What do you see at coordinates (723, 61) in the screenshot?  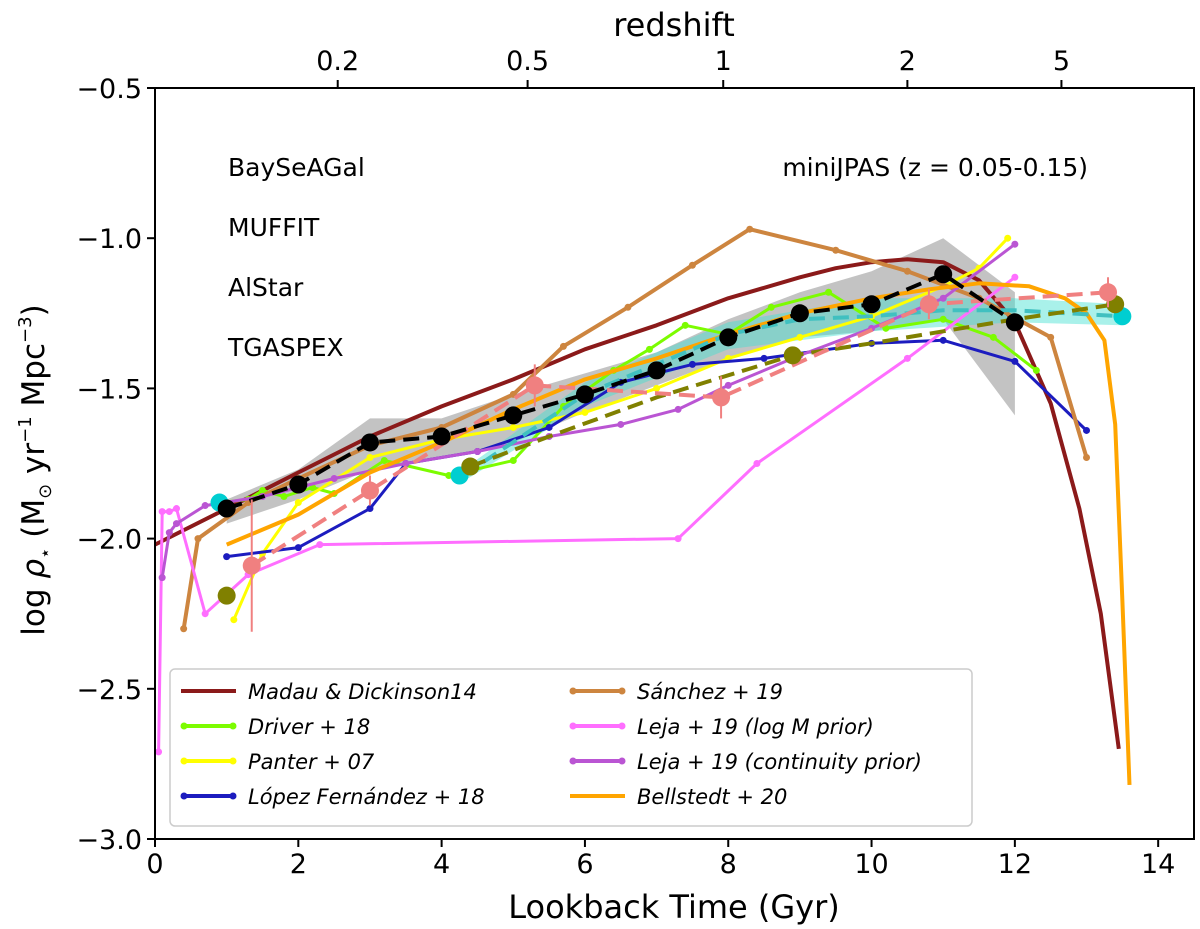 I see `top-tick-label: 1` at bounding box center [723, 61].